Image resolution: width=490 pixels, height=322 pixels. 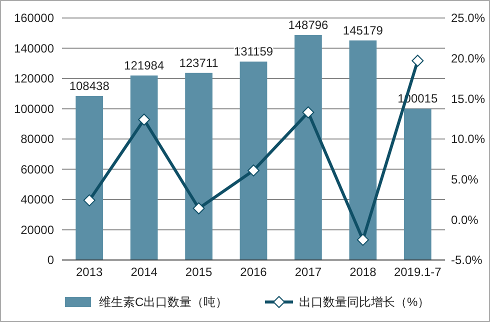 I want to click on y-tick-label: 80000, so click(x=37, y=139).